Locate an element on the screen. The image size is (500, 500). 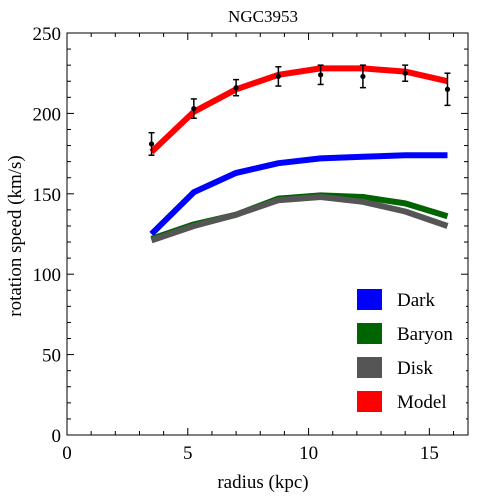
y-tick-label: 100 is located at coordinates (47, 275).